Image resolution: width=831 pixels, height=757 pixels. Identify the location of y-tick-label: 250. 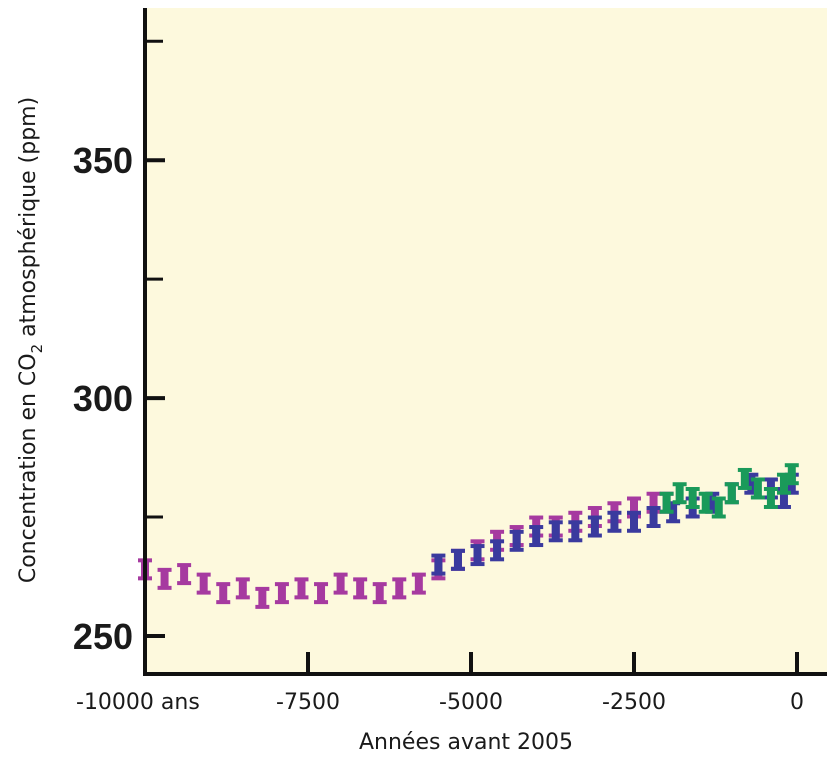
(103, 636).